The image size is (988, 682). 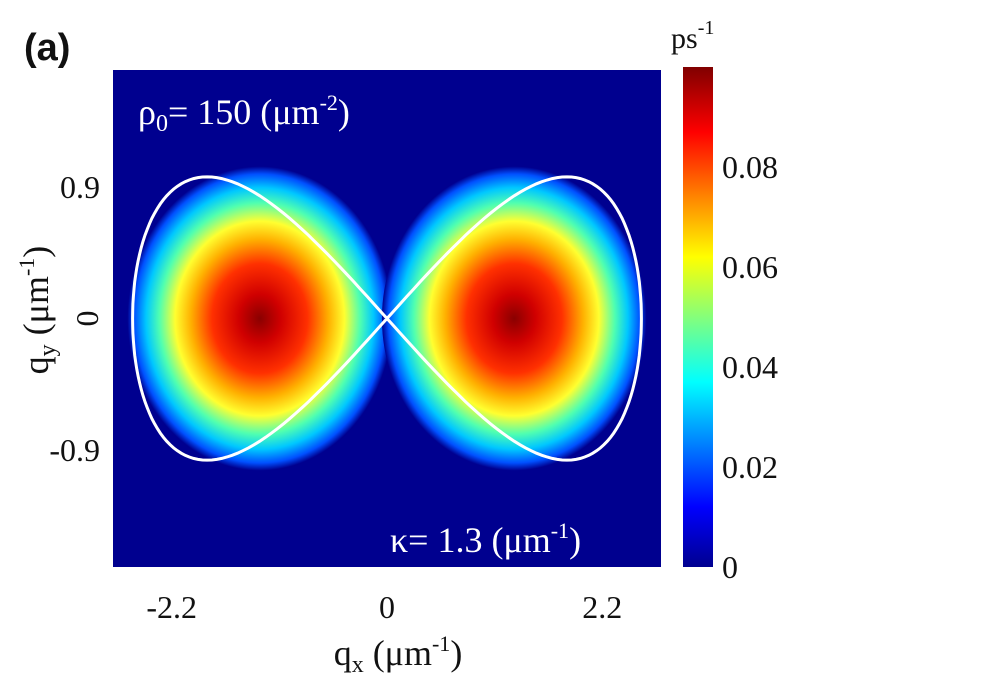 I want to click on y-tick-label: 0, so click(x=87, y=319).